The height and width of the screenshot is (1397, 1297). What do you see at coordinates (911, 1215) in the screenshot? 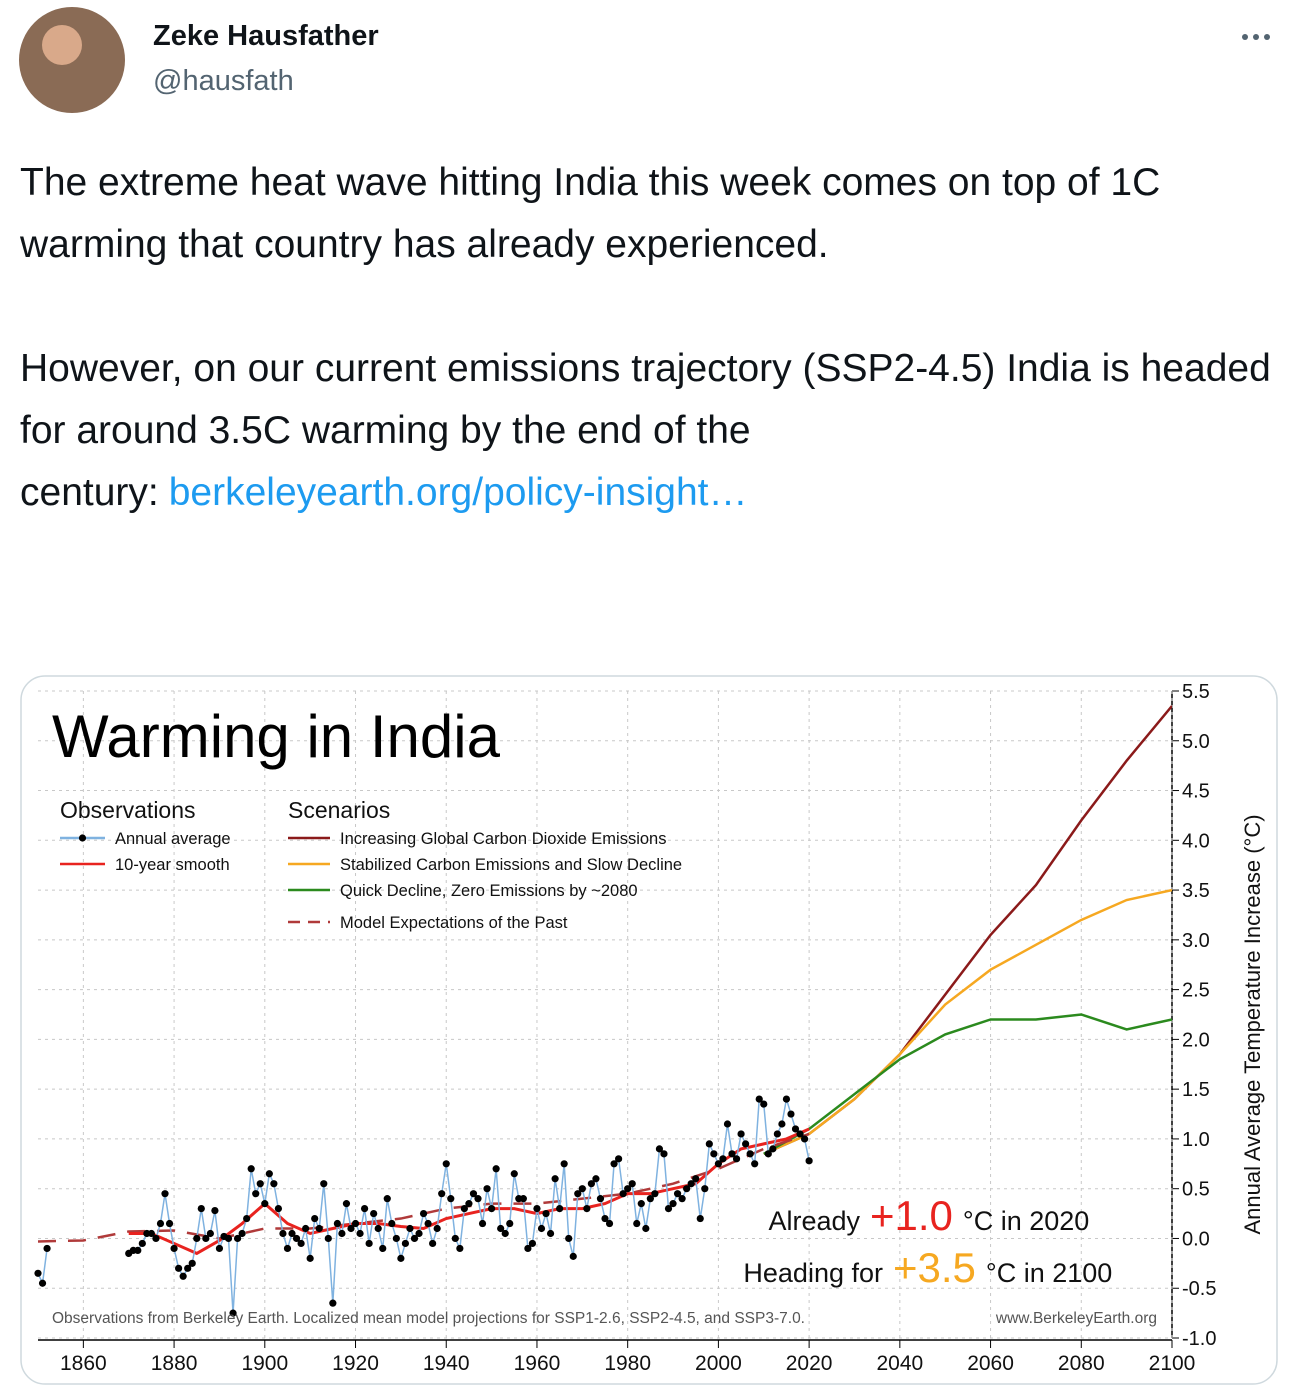
I see `annotation-value: +1.0` at bounding box center [911, 1215].